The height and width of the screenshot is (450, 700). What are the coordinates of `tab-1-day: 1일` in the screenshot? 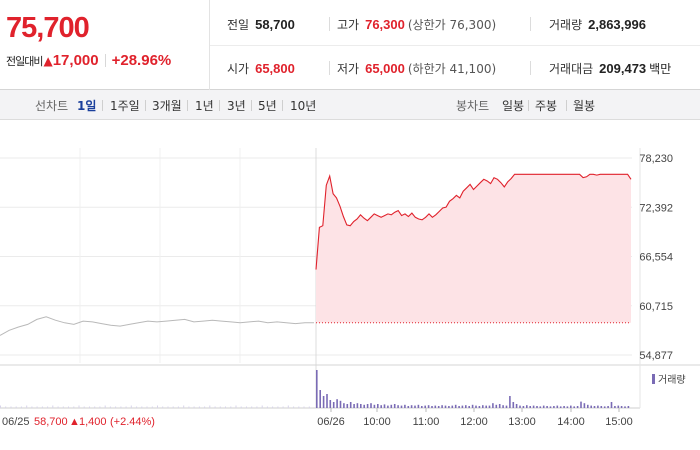 It's located at (87, 106).